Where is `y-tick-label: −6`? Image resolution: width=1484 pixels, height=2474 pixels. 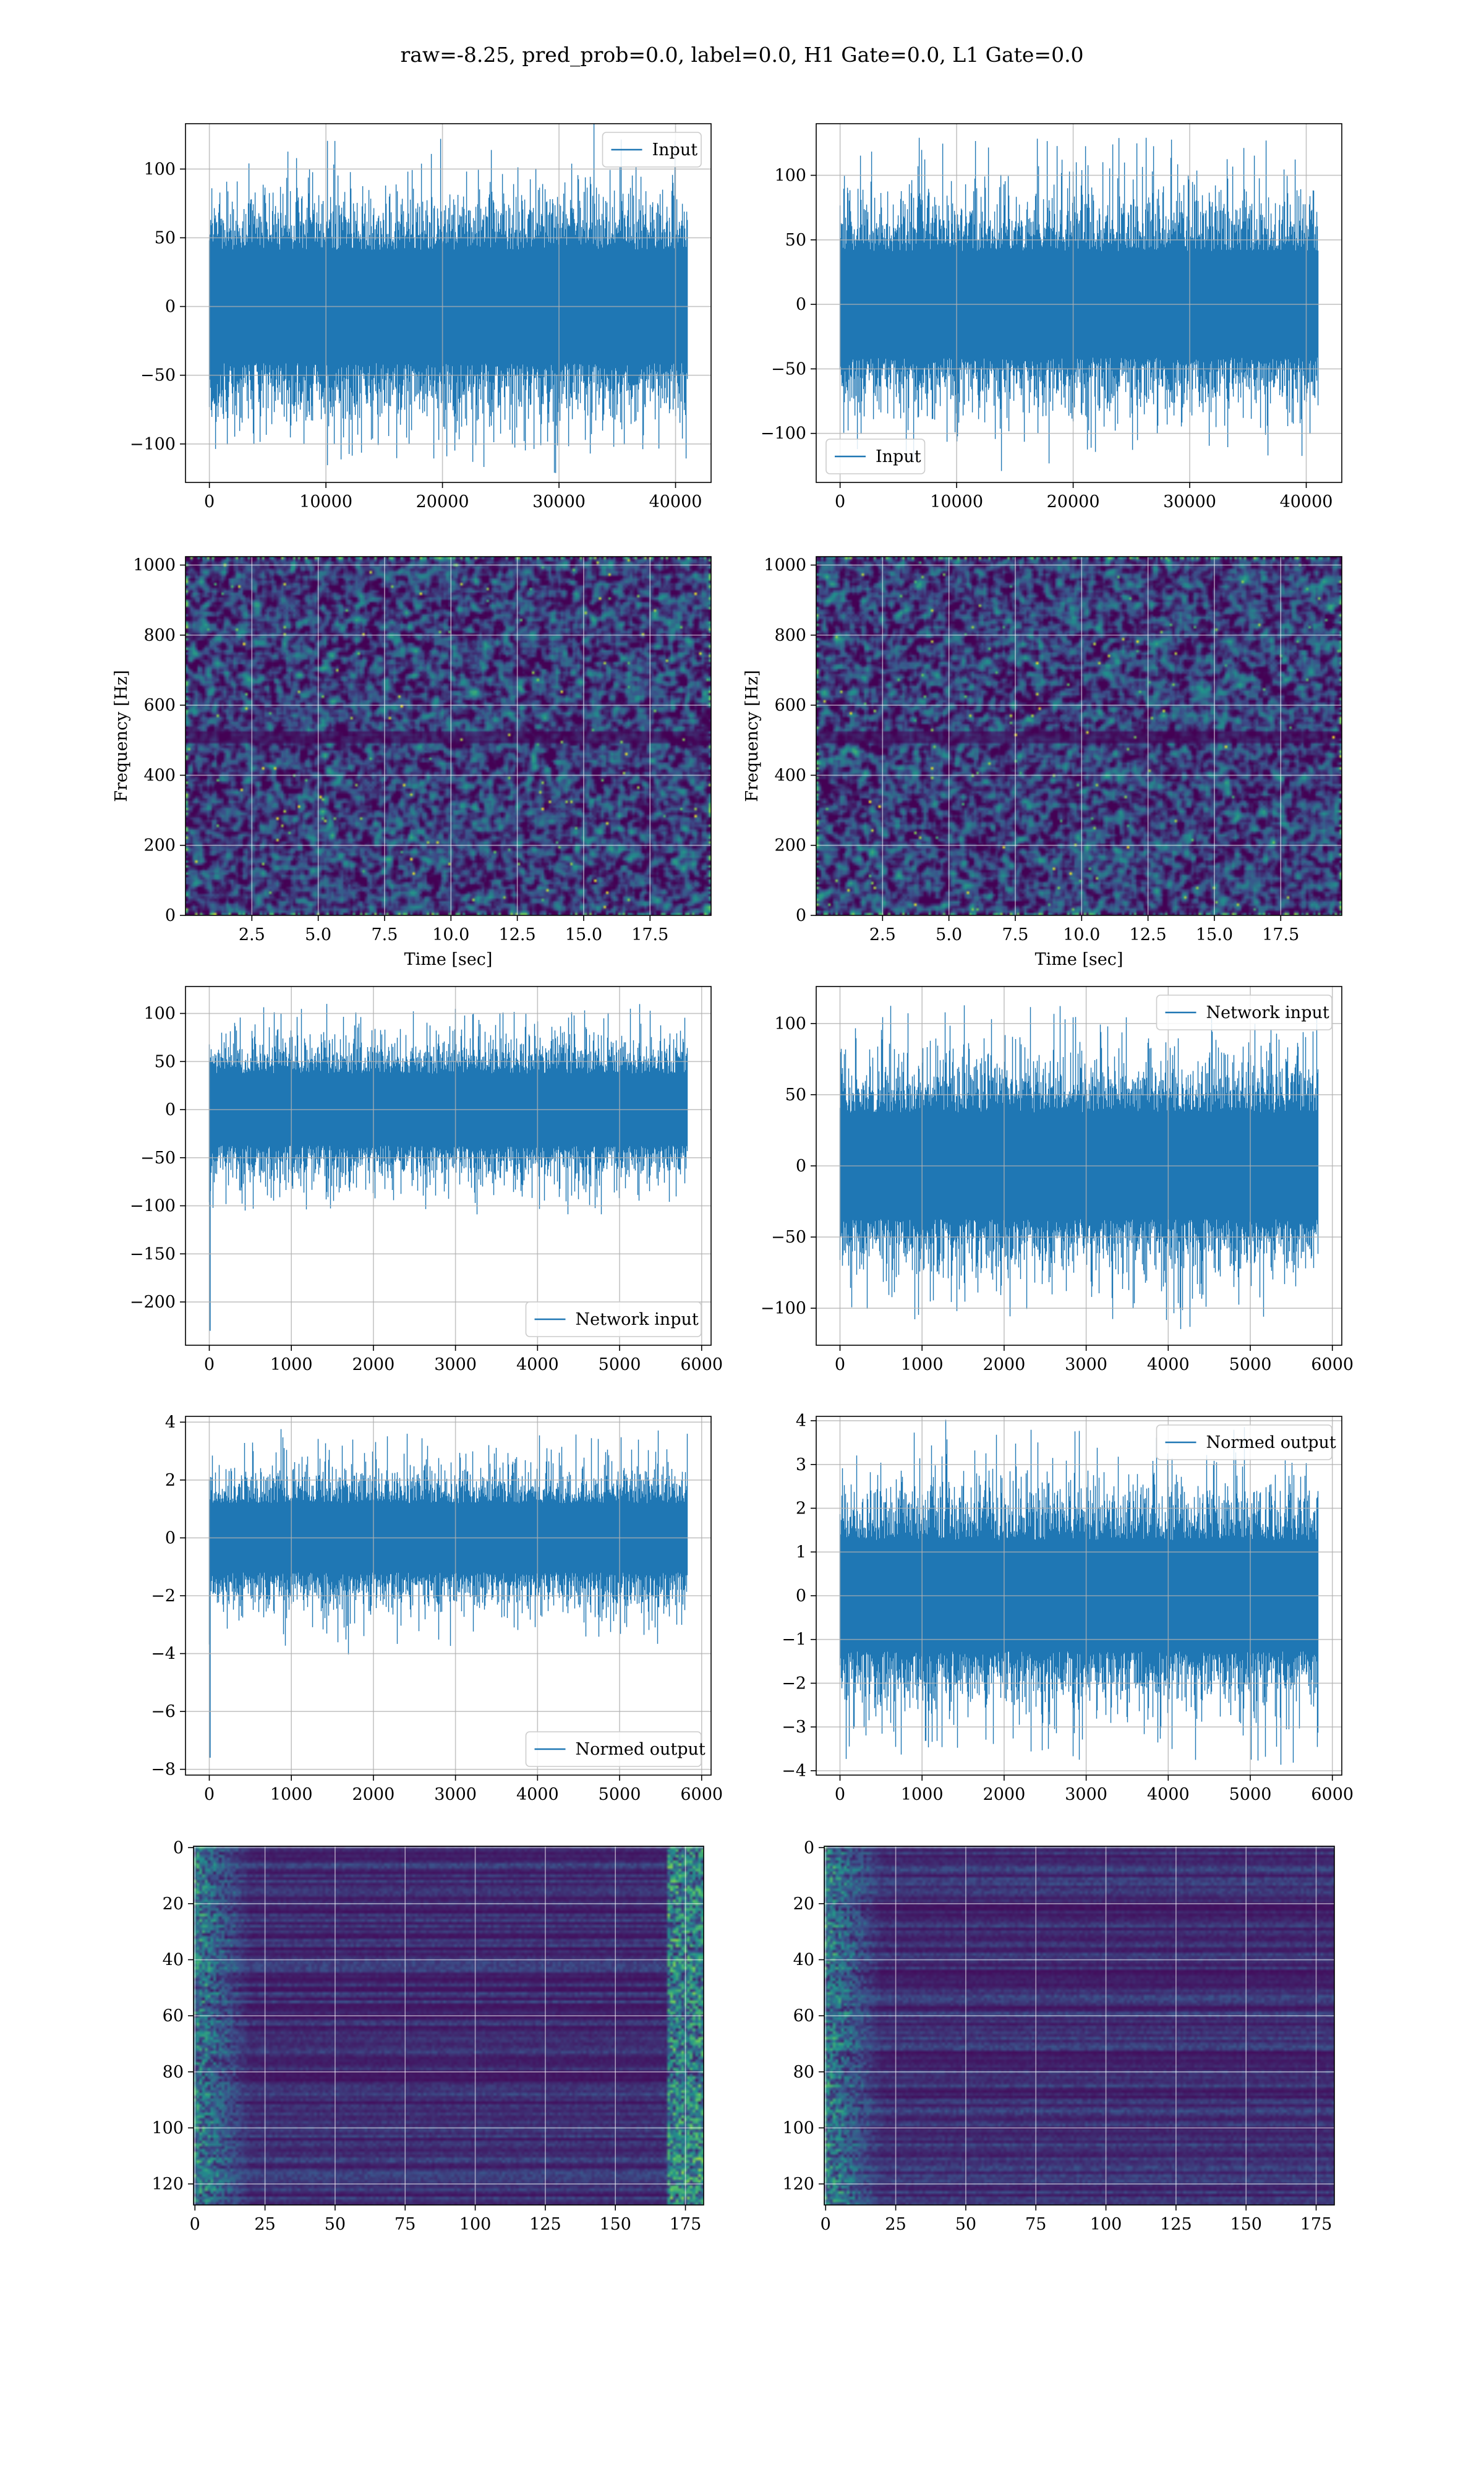
y-tick-label: −6 is located at coordinates (163, 1711).